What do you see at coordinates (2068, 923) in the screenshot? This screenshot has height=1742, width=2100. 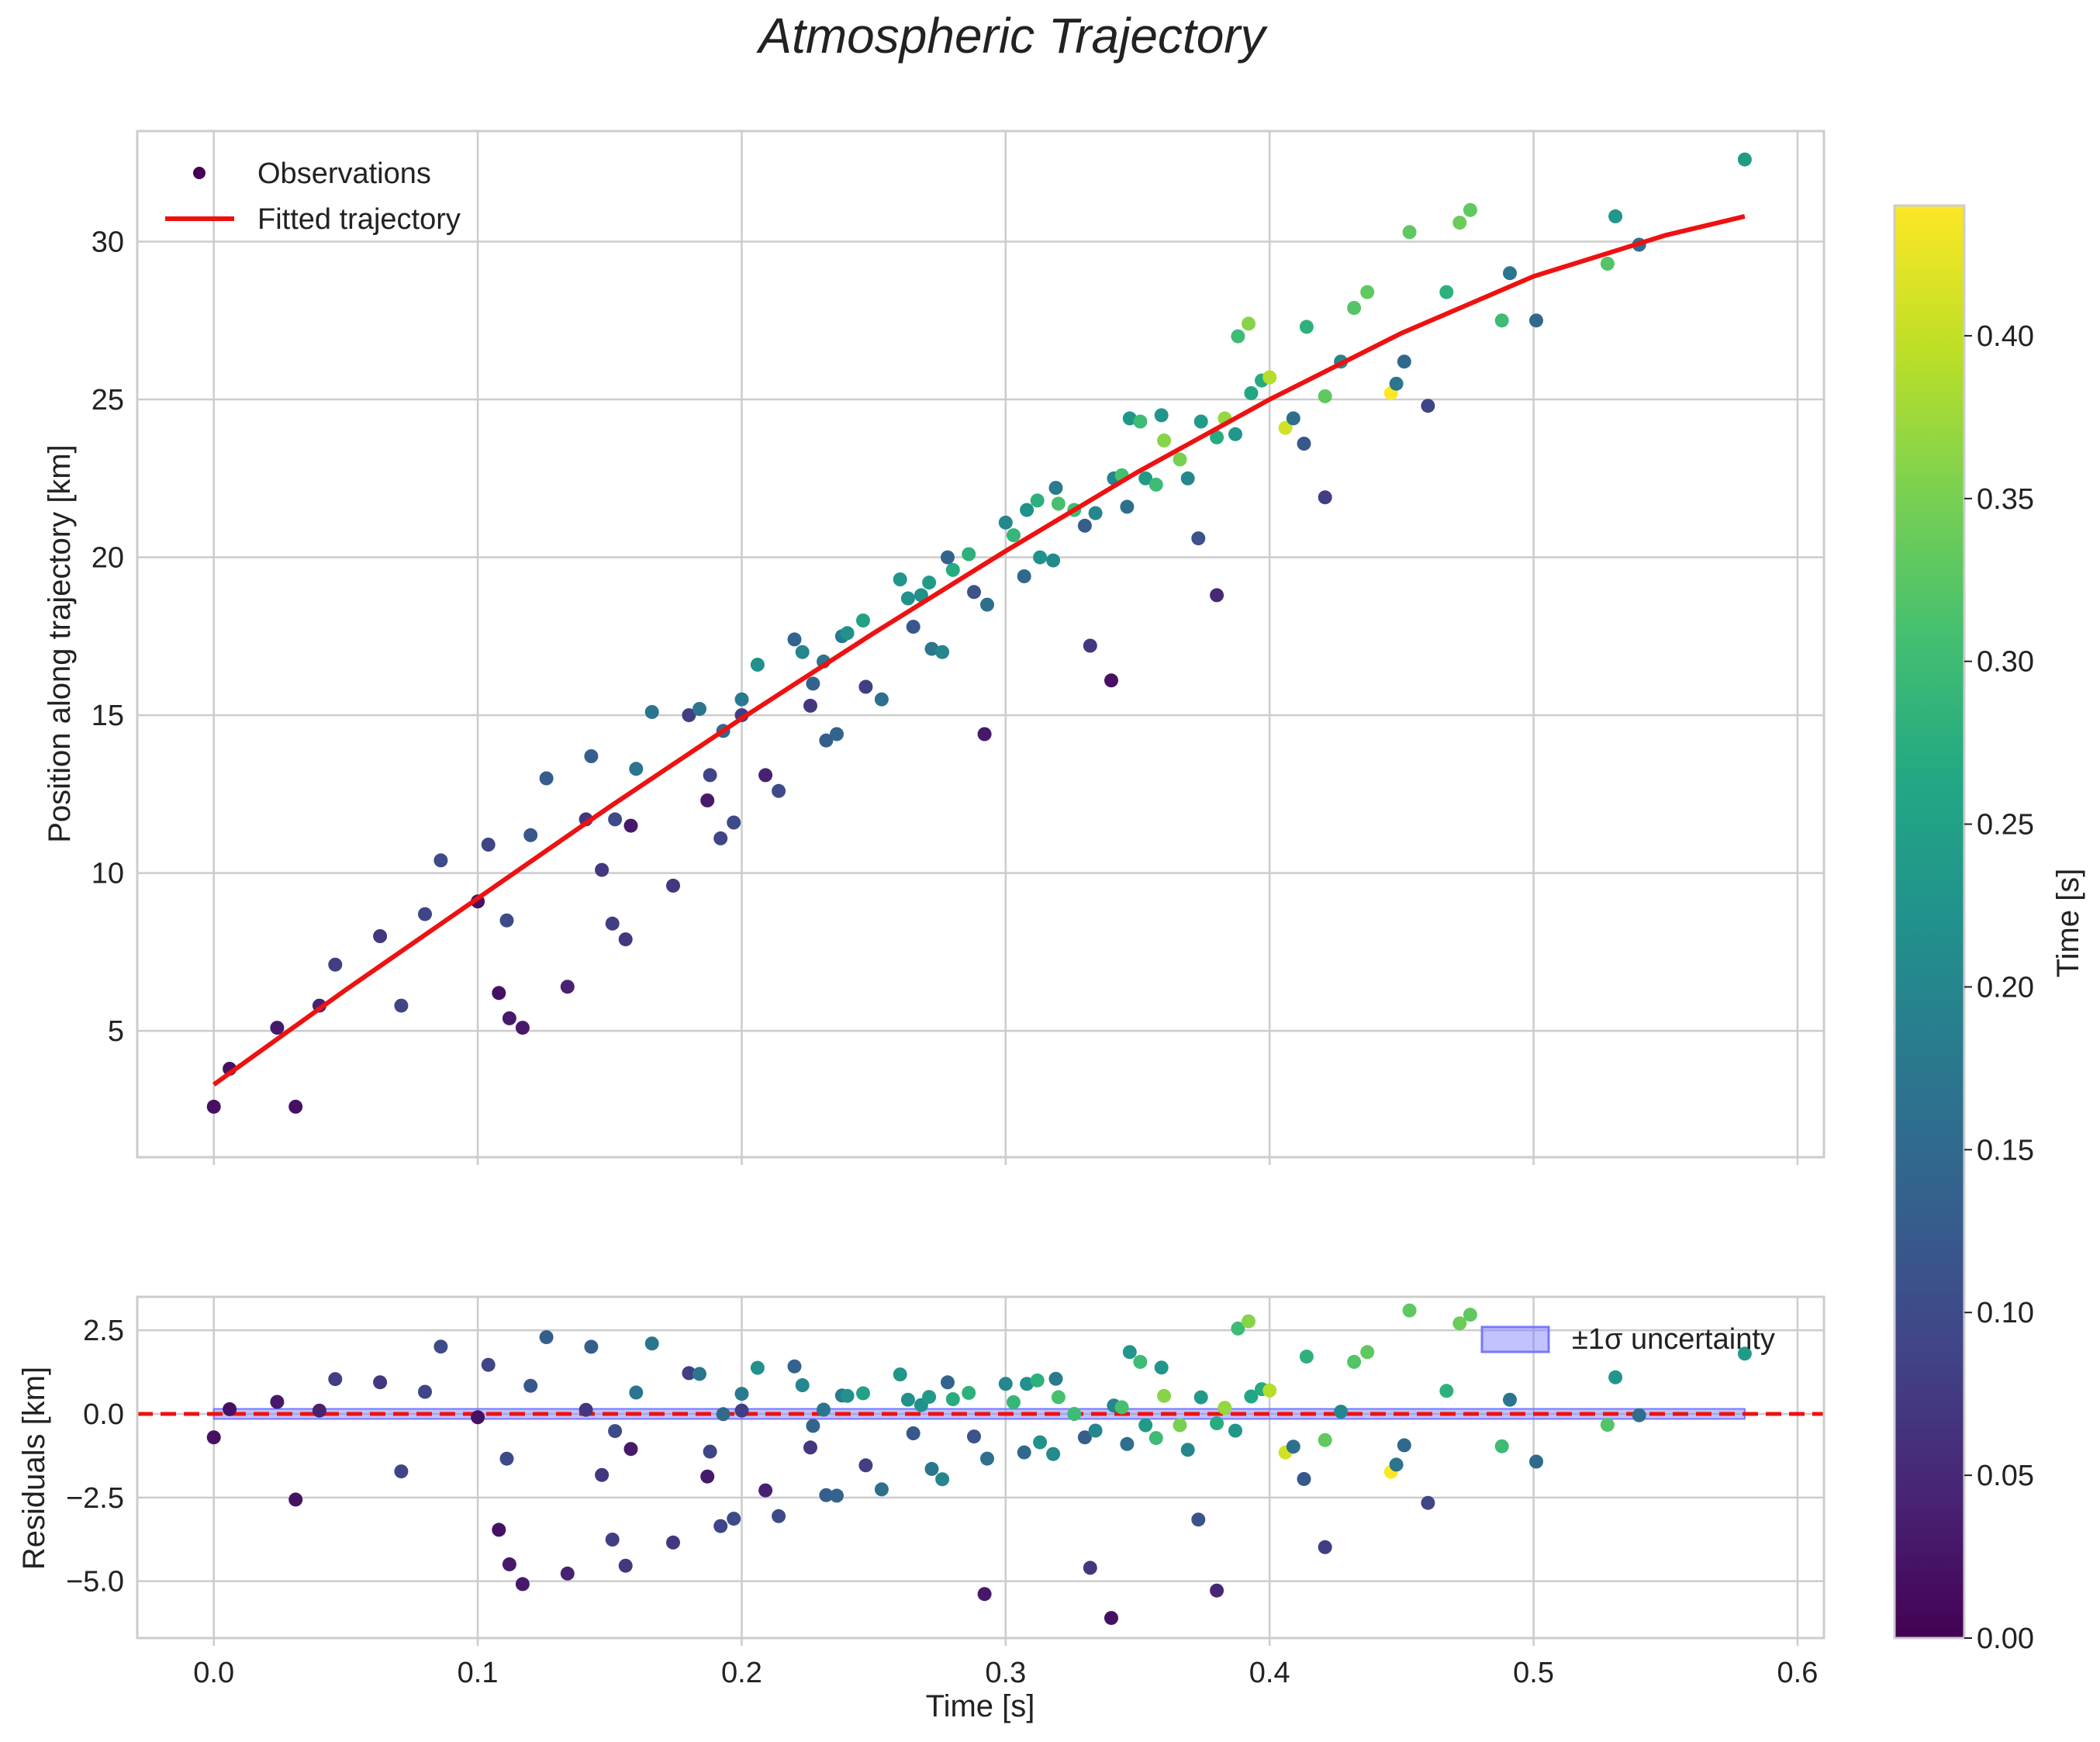 I see `colorbar-label: Time [s]` at bounding box center [2068, 923].